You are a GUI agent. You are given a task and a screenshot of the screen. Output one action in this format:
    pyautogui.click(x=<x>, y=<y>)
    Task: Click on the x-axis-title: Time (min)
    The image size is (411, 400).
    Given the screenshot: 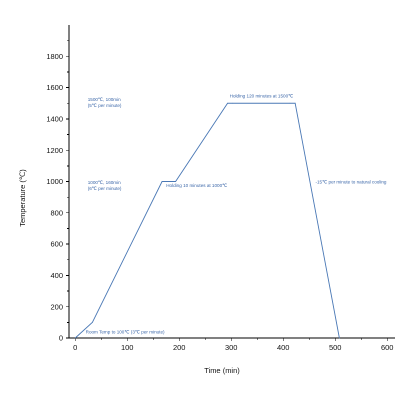 What is the action you would take?
    pyautogui.click(x=222, y=370)
    